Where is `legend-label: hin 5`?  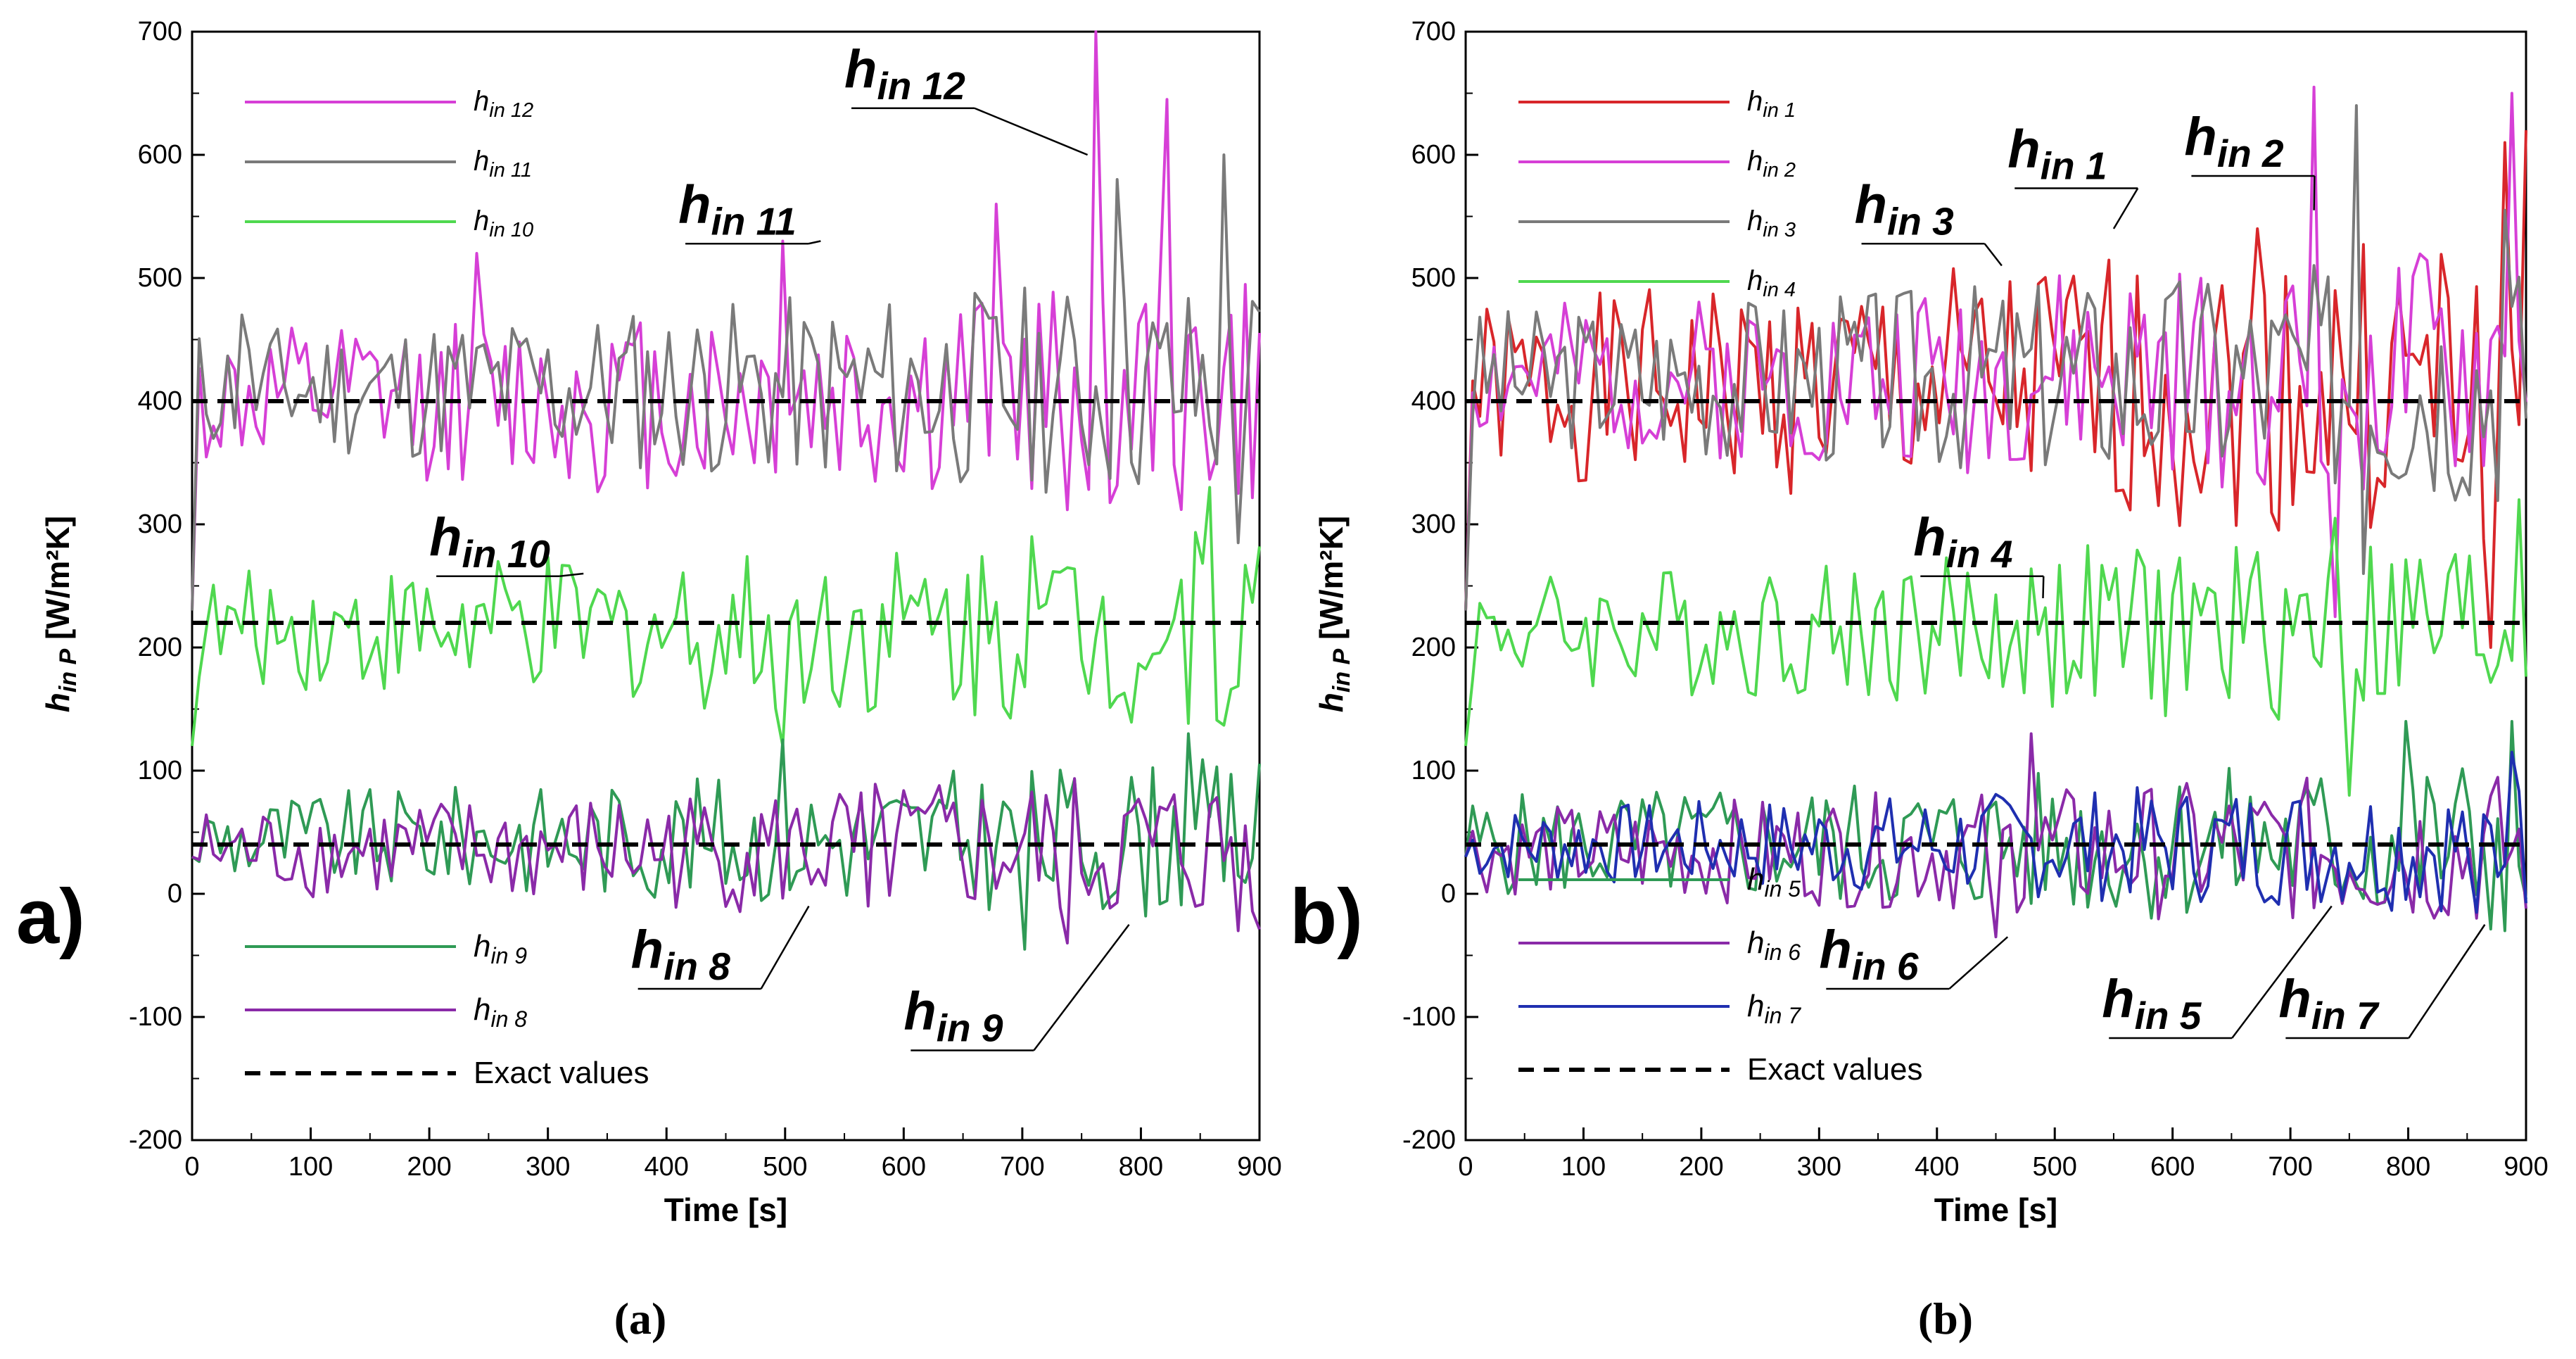
legend-label: hin 5 is located at coordinates (1774, 882).